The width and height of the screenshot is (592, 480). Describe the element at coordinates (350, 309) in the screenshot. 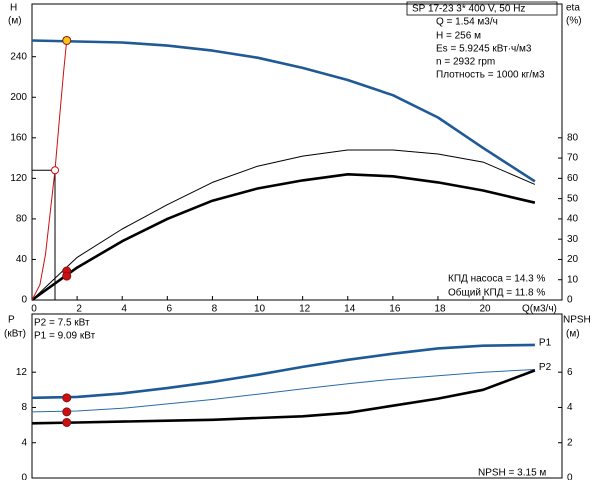

I see `x-tick-label: 14` at that location.